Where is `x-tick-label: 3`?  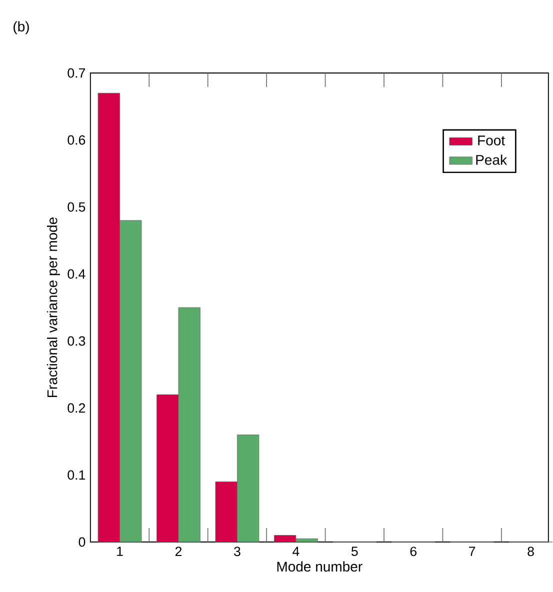 x-tick-label: 3 is located at coordinates (237, 551).